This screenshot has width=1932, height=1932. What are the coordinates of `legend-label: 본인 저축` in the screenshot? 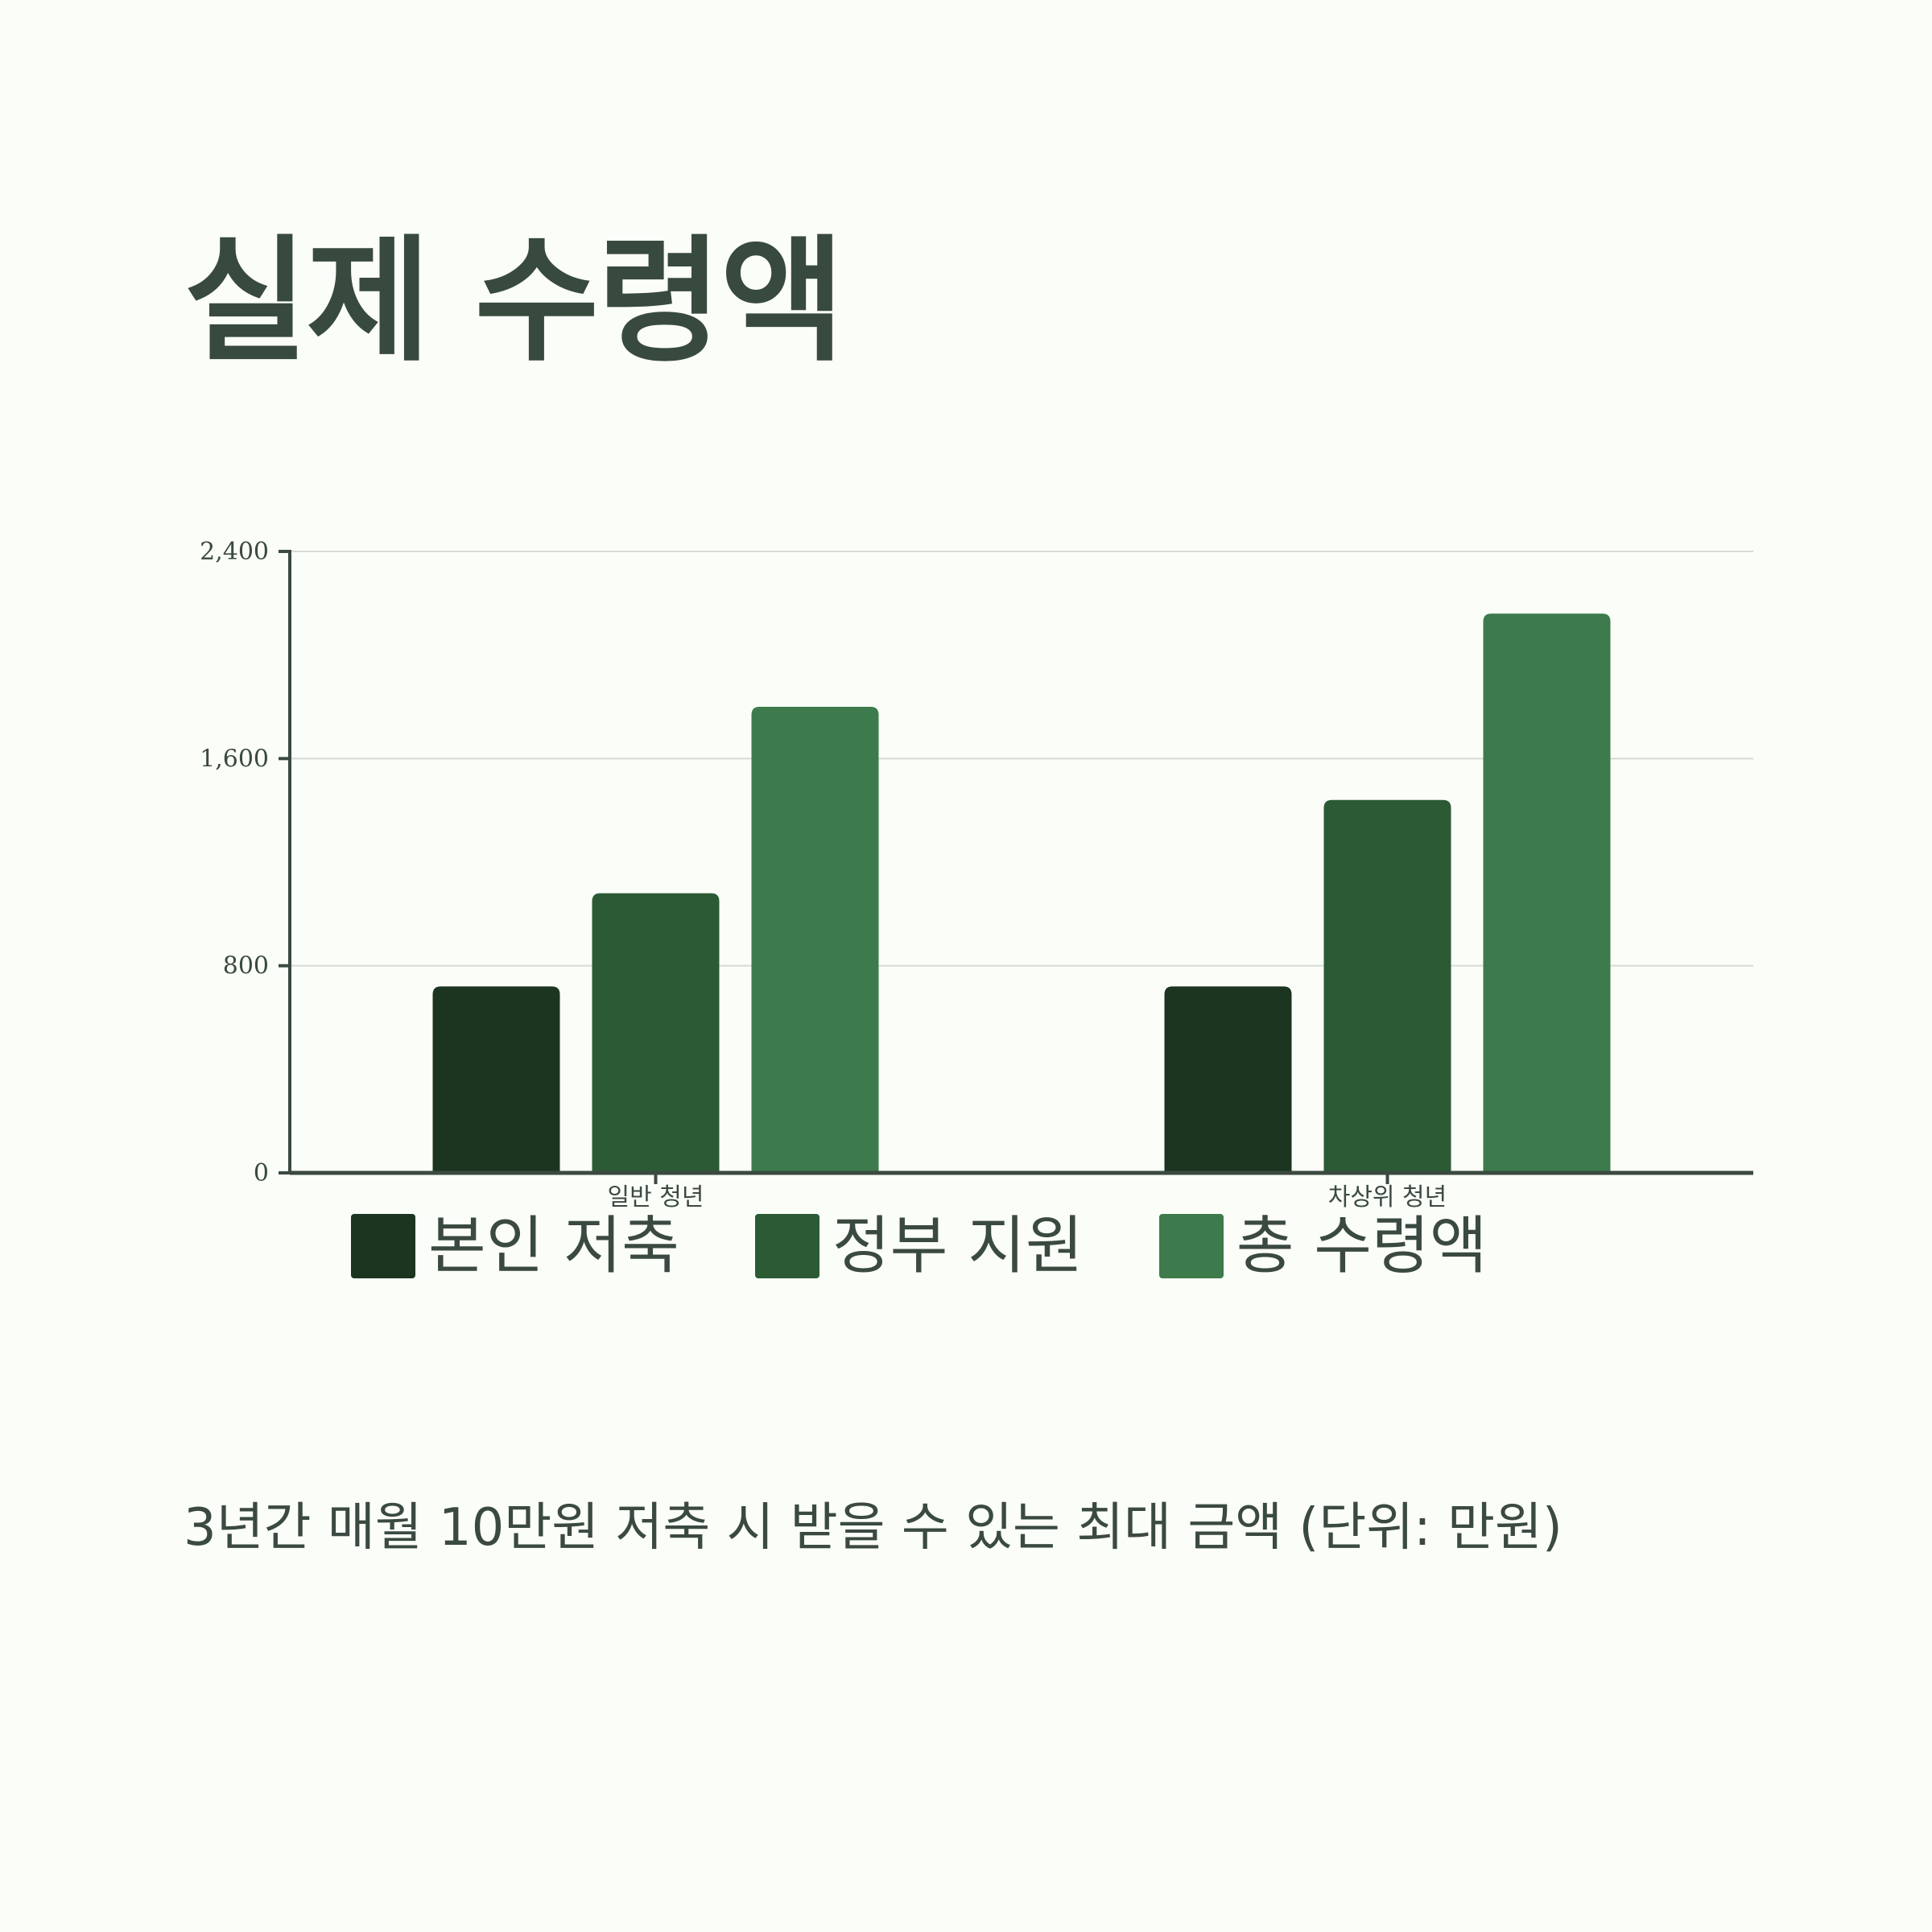 It's located at (553, 1246).